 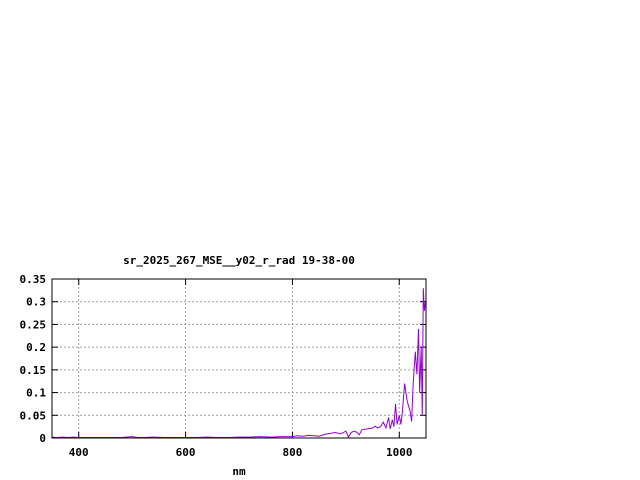 I want to click on y-tick-label: 0, so click(x=42, y=438).